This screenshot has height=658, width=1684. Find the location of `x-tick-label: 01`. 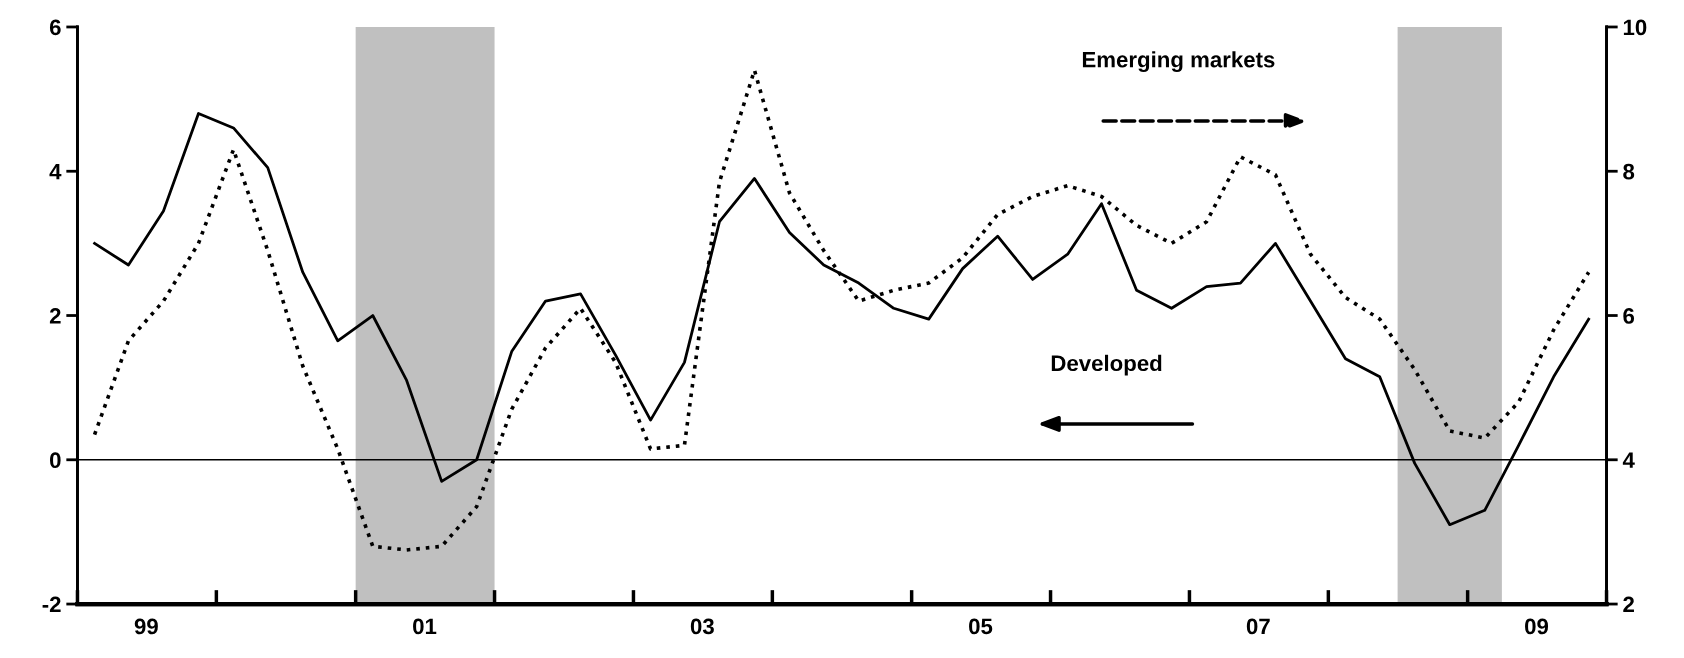

x-tick-label: 01 is located at coordinates (425, 626).